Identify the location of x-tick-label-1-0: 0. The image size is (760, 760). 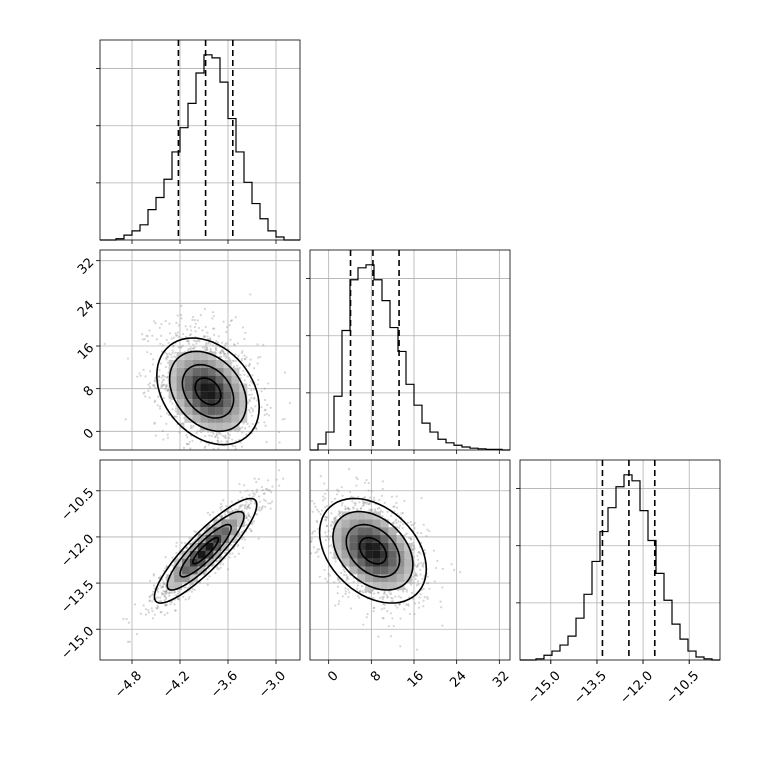
(333, 676).